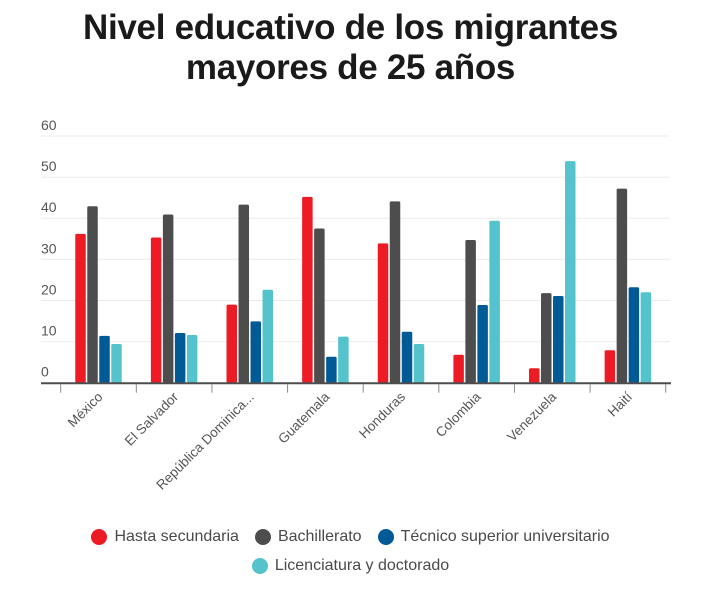 The image size is (701, 600). I want to click on legend-item-hasta-secundaria: Hasta secundaria, so click(165, 537).